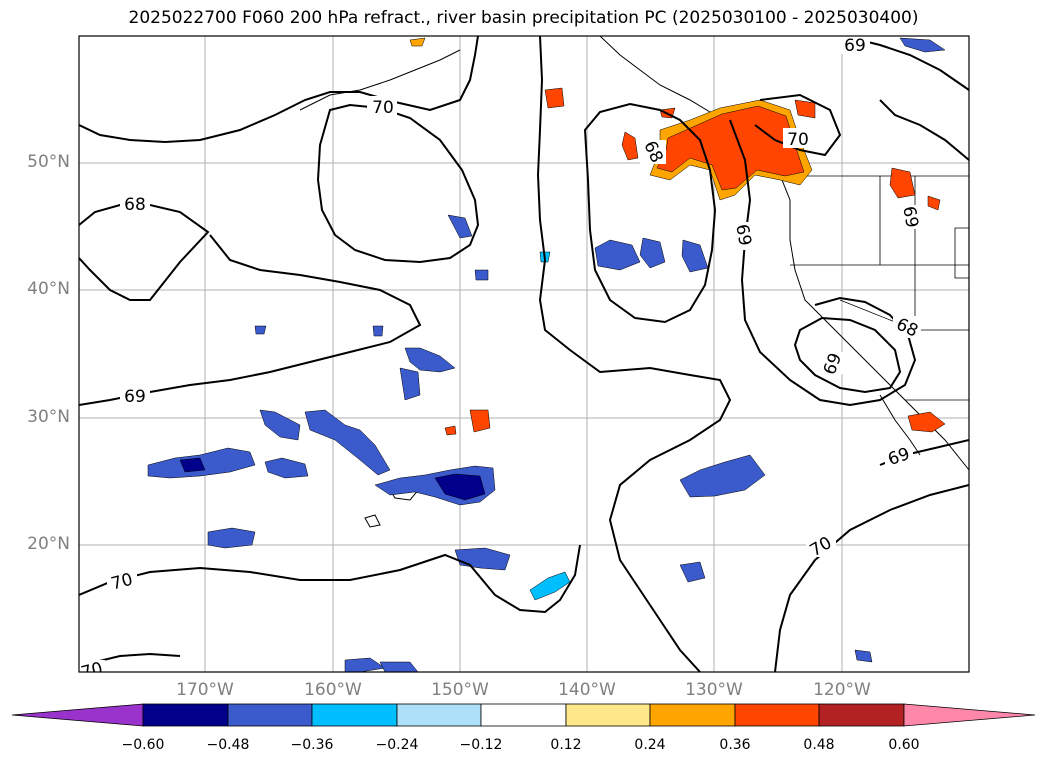 This screenshot has width=1047, height=765. What do you see at coordinates (566, 745) in the screenshot?
I see `colorbar-tick-6: 0.12` at bounding box center [566, 745].